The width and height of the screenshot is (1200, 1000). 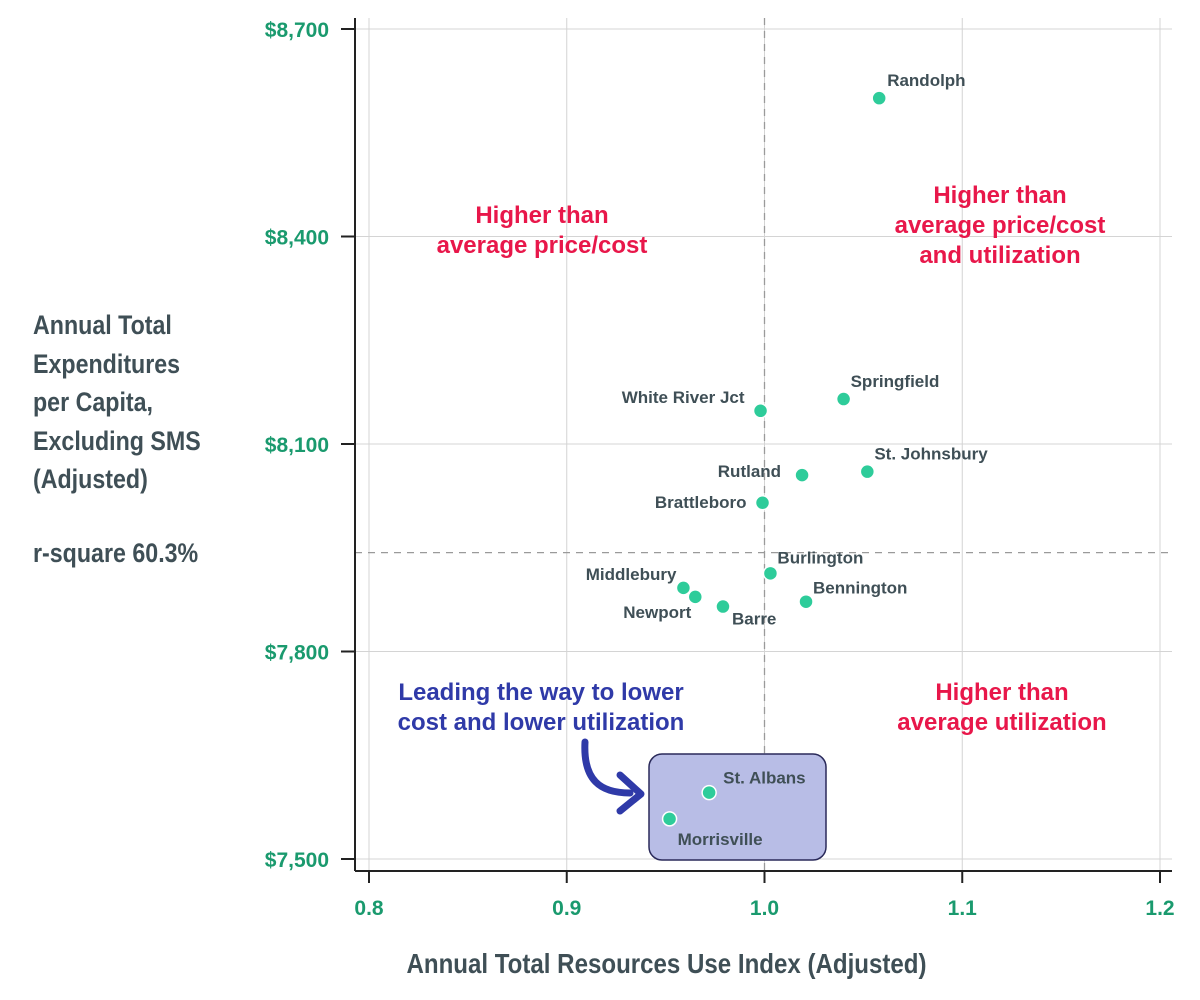 What do you see at coordinates (566, 908) in the screenshot?
I see `x-tick-label: 0.9` at bounding box center [566, 908].